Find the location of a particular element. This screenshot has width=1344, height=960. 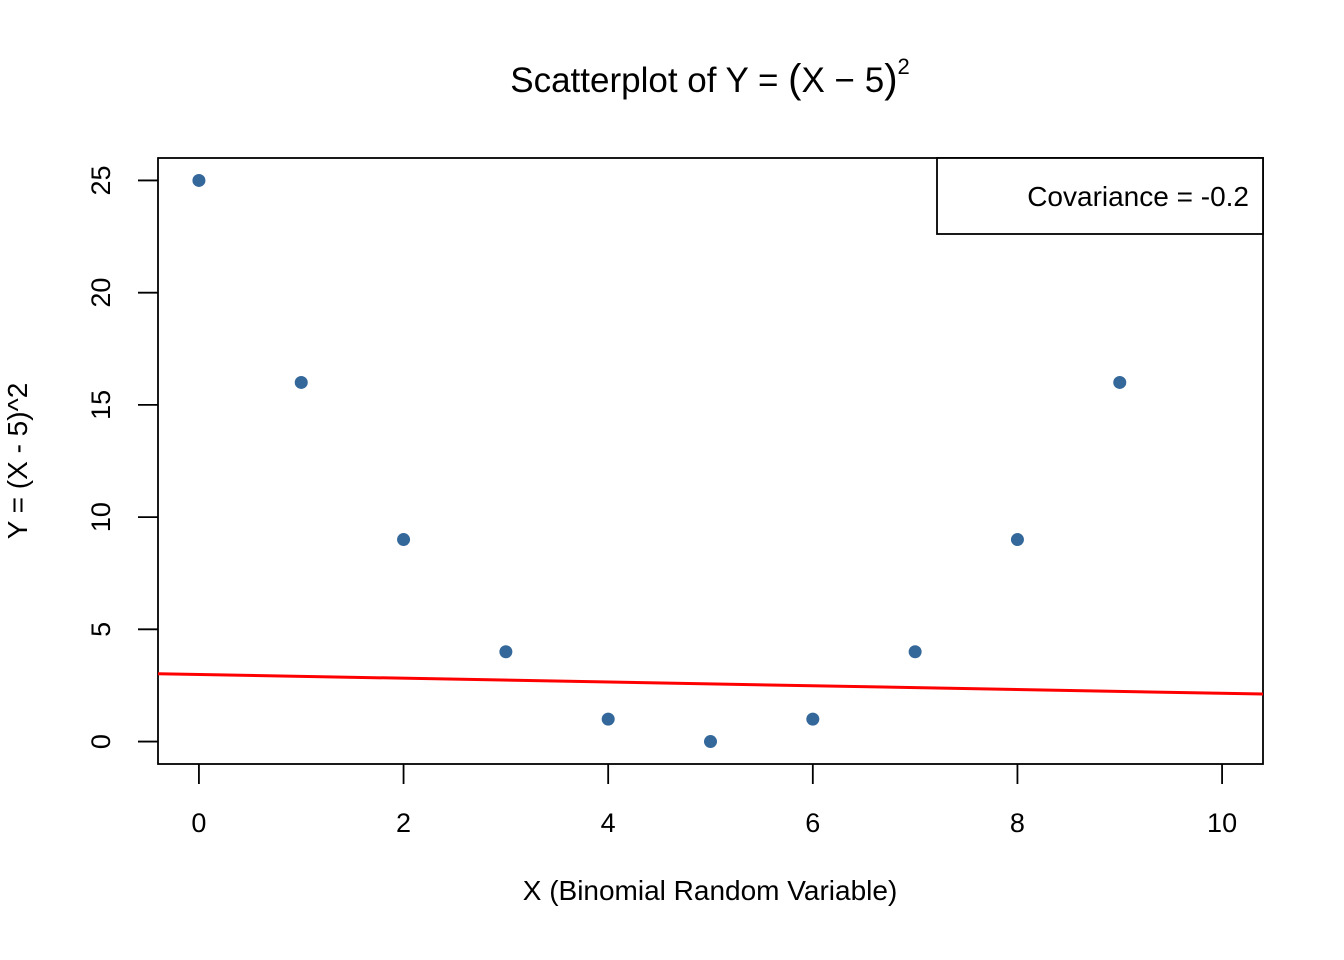

legend-box is located at coordinates (1100, 196).